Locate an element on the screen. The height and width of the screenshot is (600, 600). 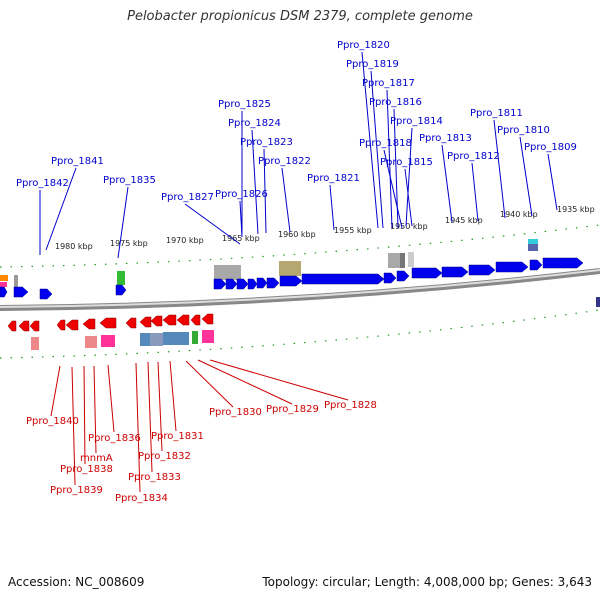
reverse-gene-label: Ppro_1829 is located at coordinates (292, 409).